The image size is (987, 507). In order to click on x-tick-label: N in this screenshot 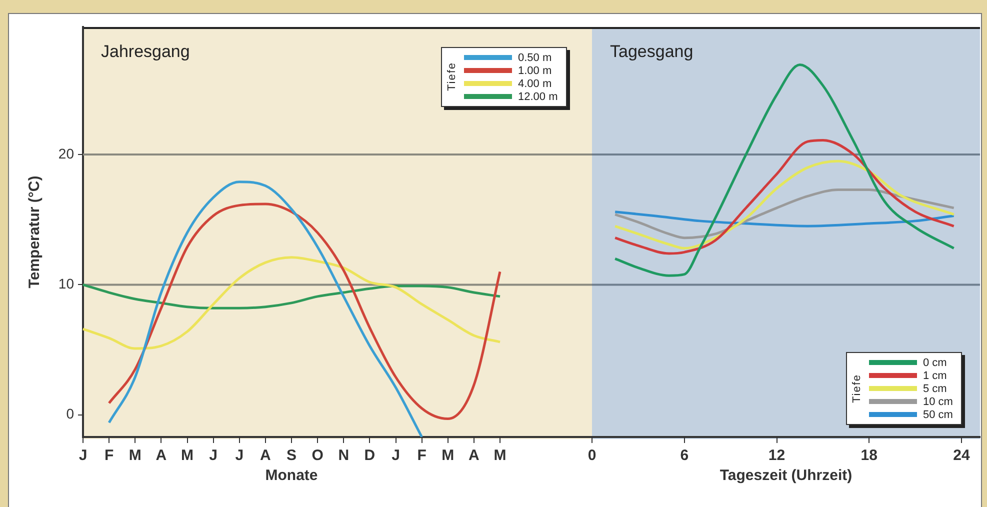, I will do `click(344, 455)`.